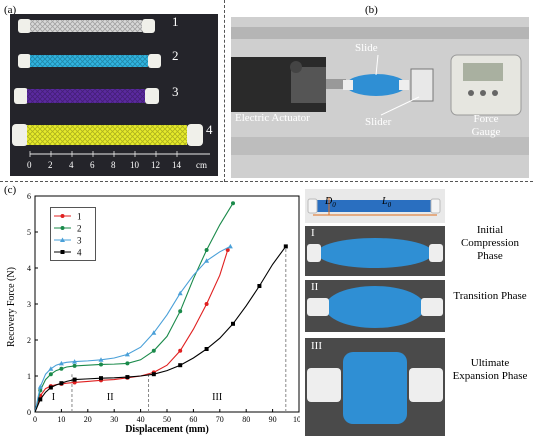  Describe the element at coordinates (334, 205) in the screenshot. I see `dimension-D-subscript: 0` at that location.